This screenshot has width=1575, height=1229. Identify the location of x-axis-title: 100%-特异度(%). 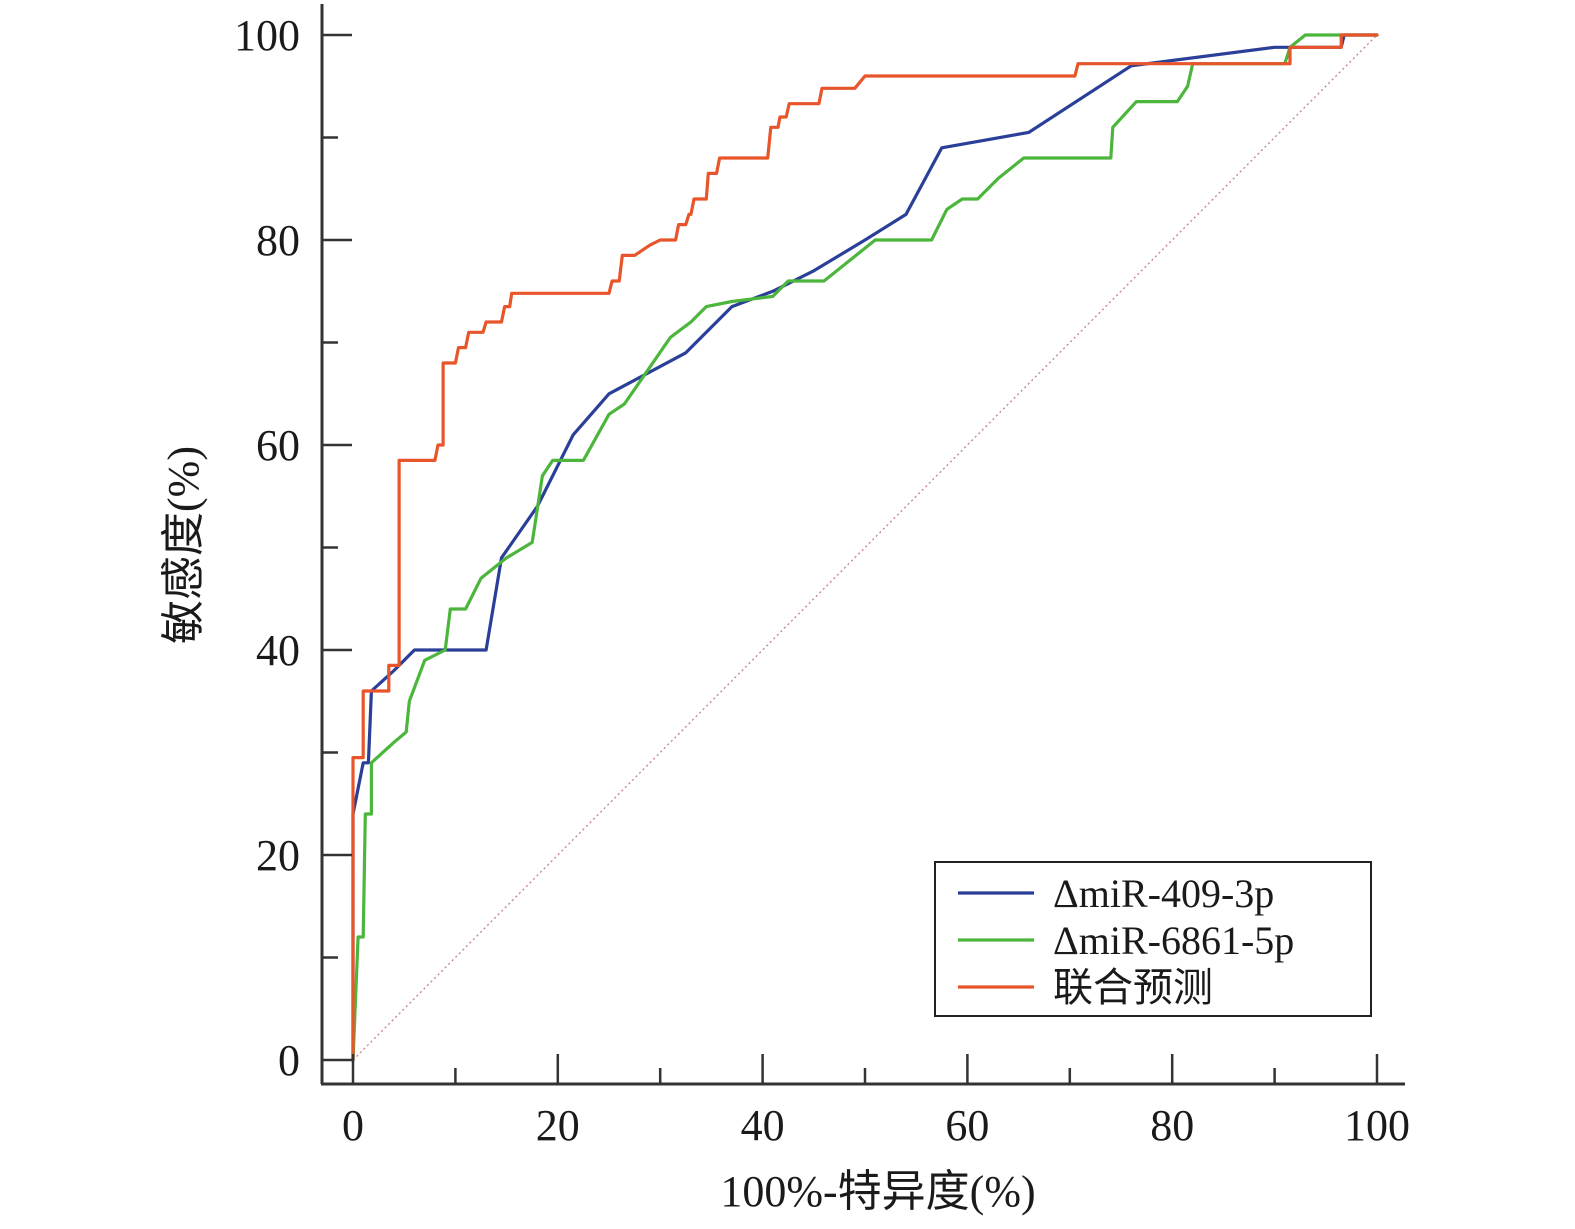
(877, 1191).